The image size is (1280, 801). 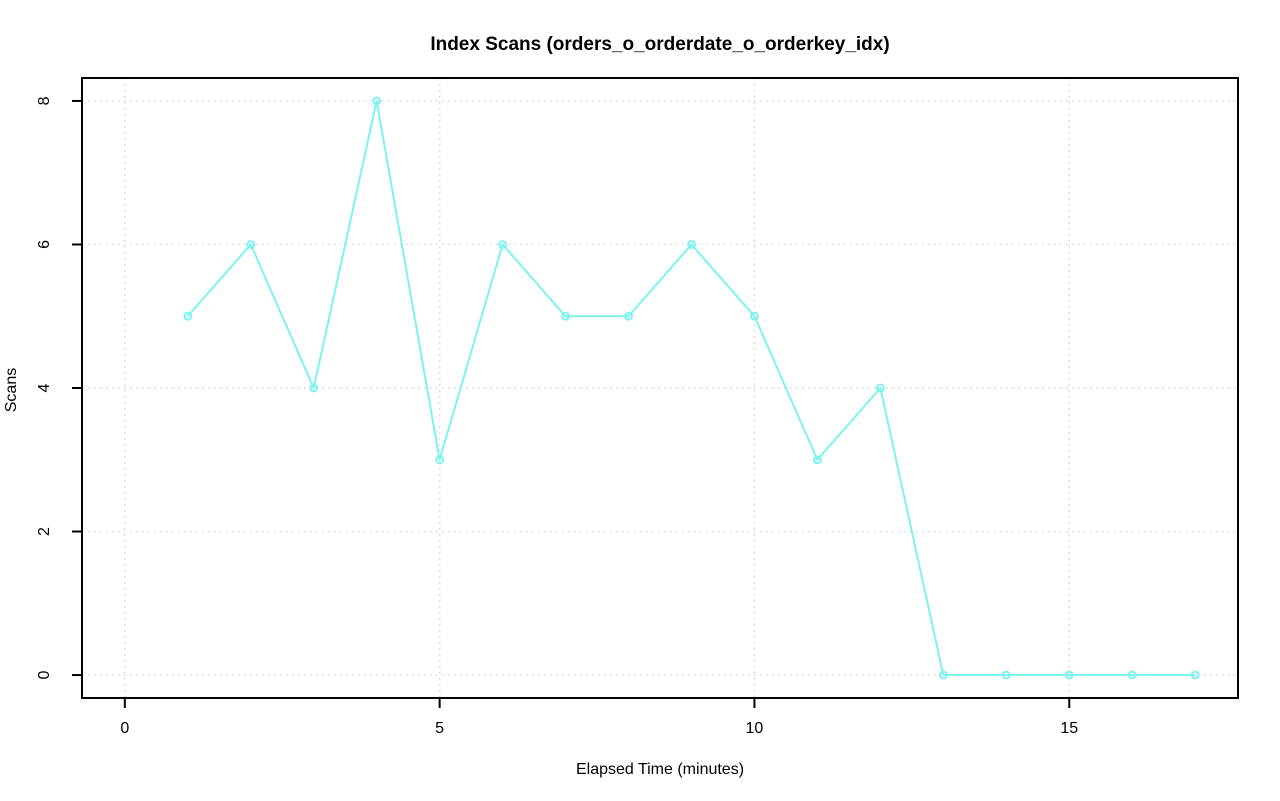 I want to click on y-tick-label: 4, so click(x=44, y=387).